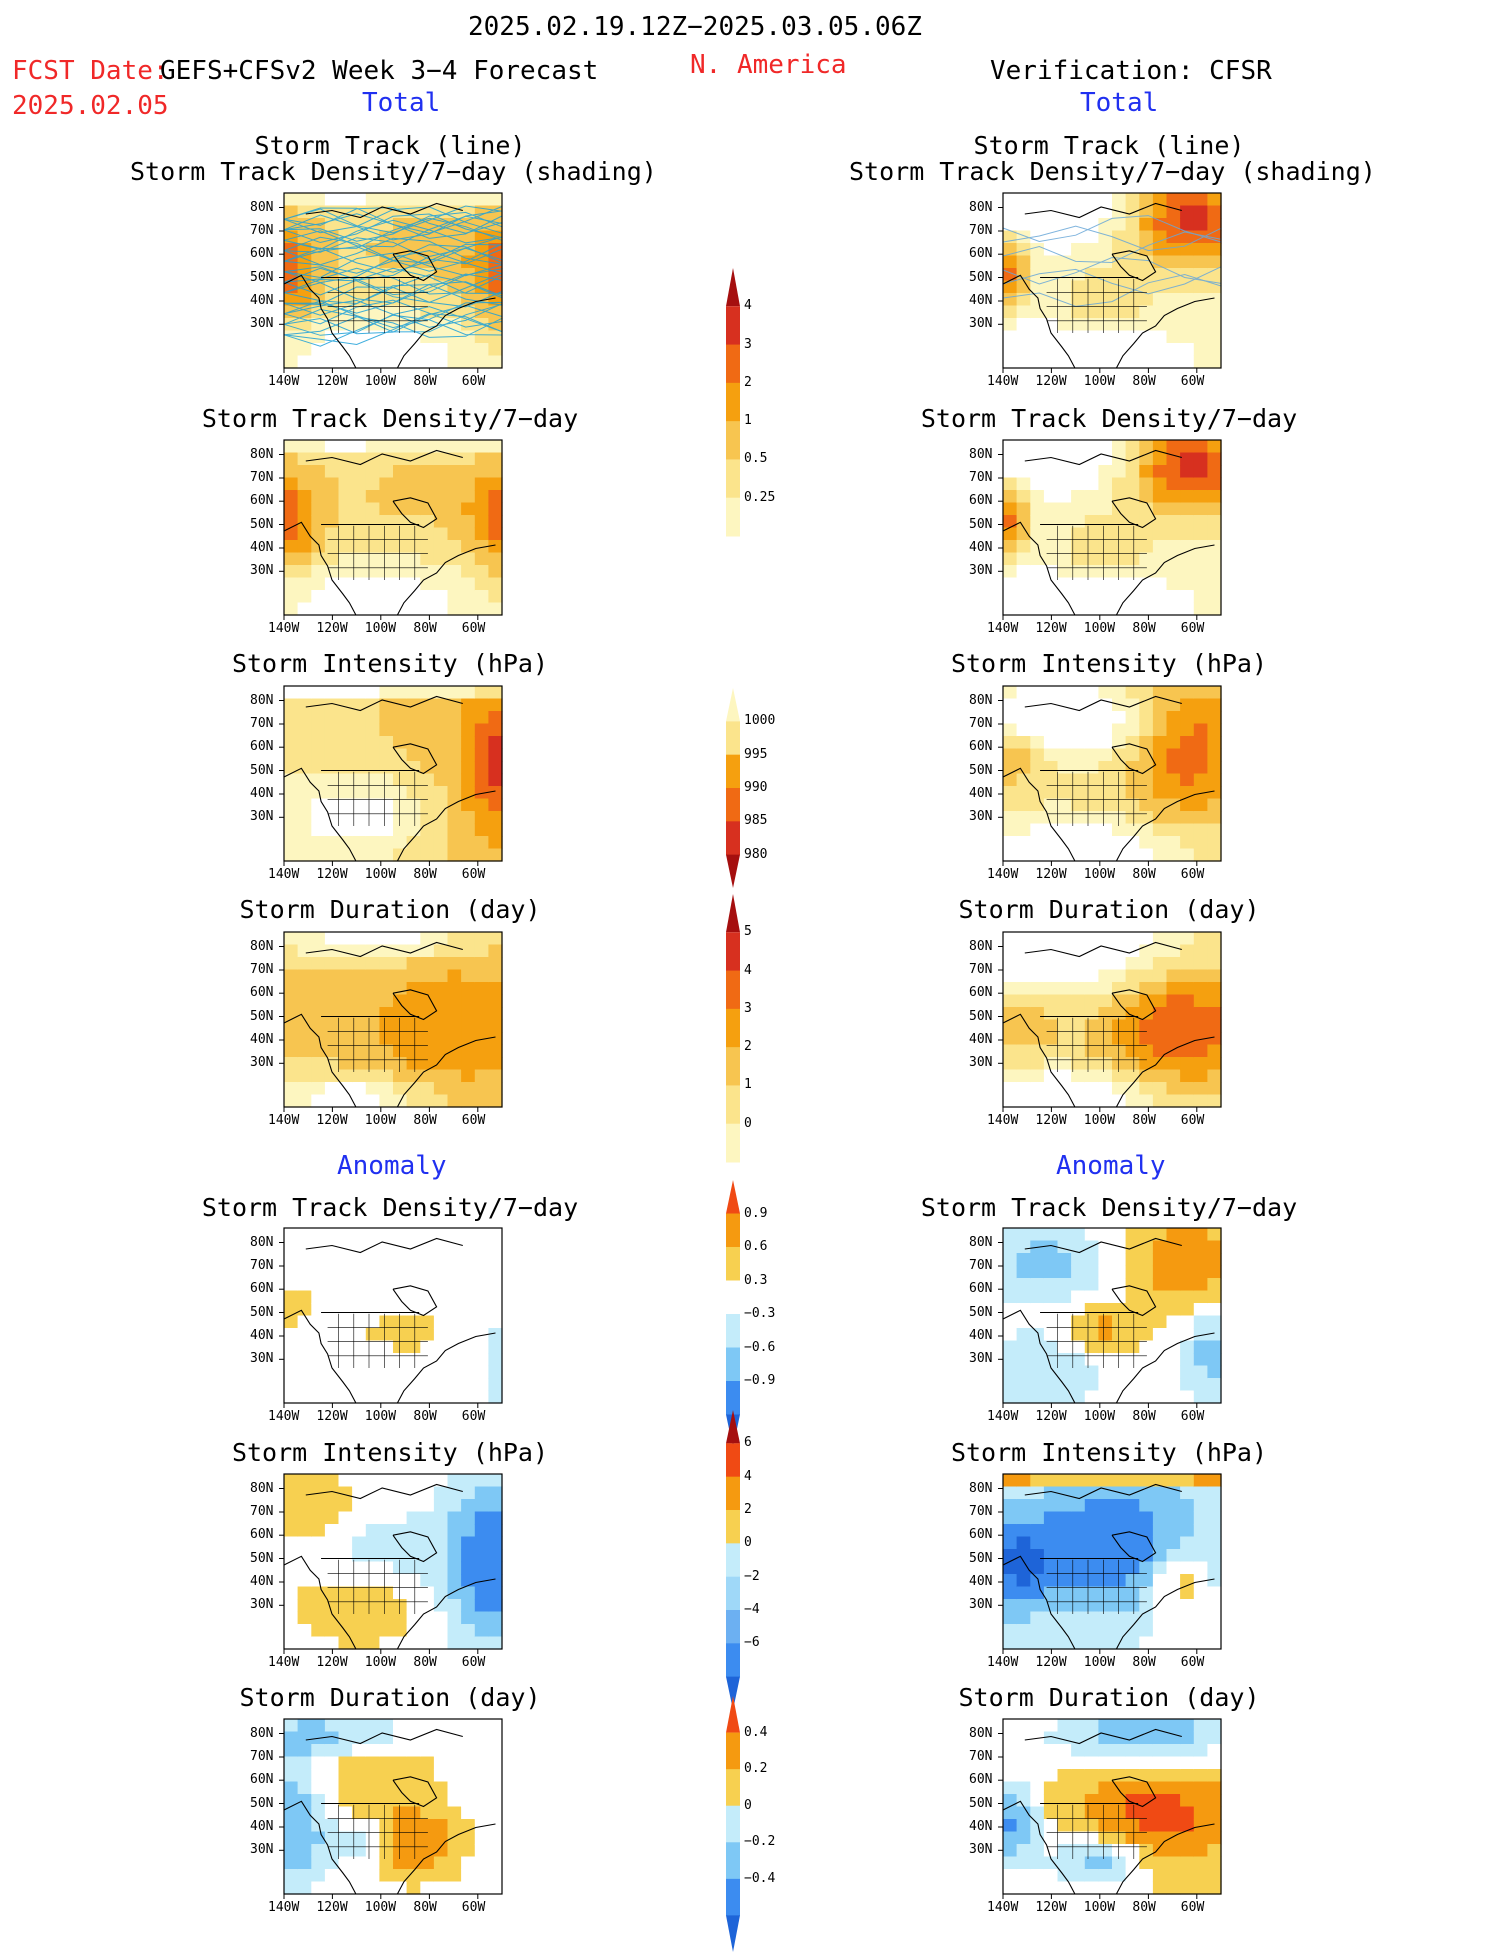  Describe the element at coordinates (756, 754) in the screenshot. I see `colorbar-label: 995` at that location.